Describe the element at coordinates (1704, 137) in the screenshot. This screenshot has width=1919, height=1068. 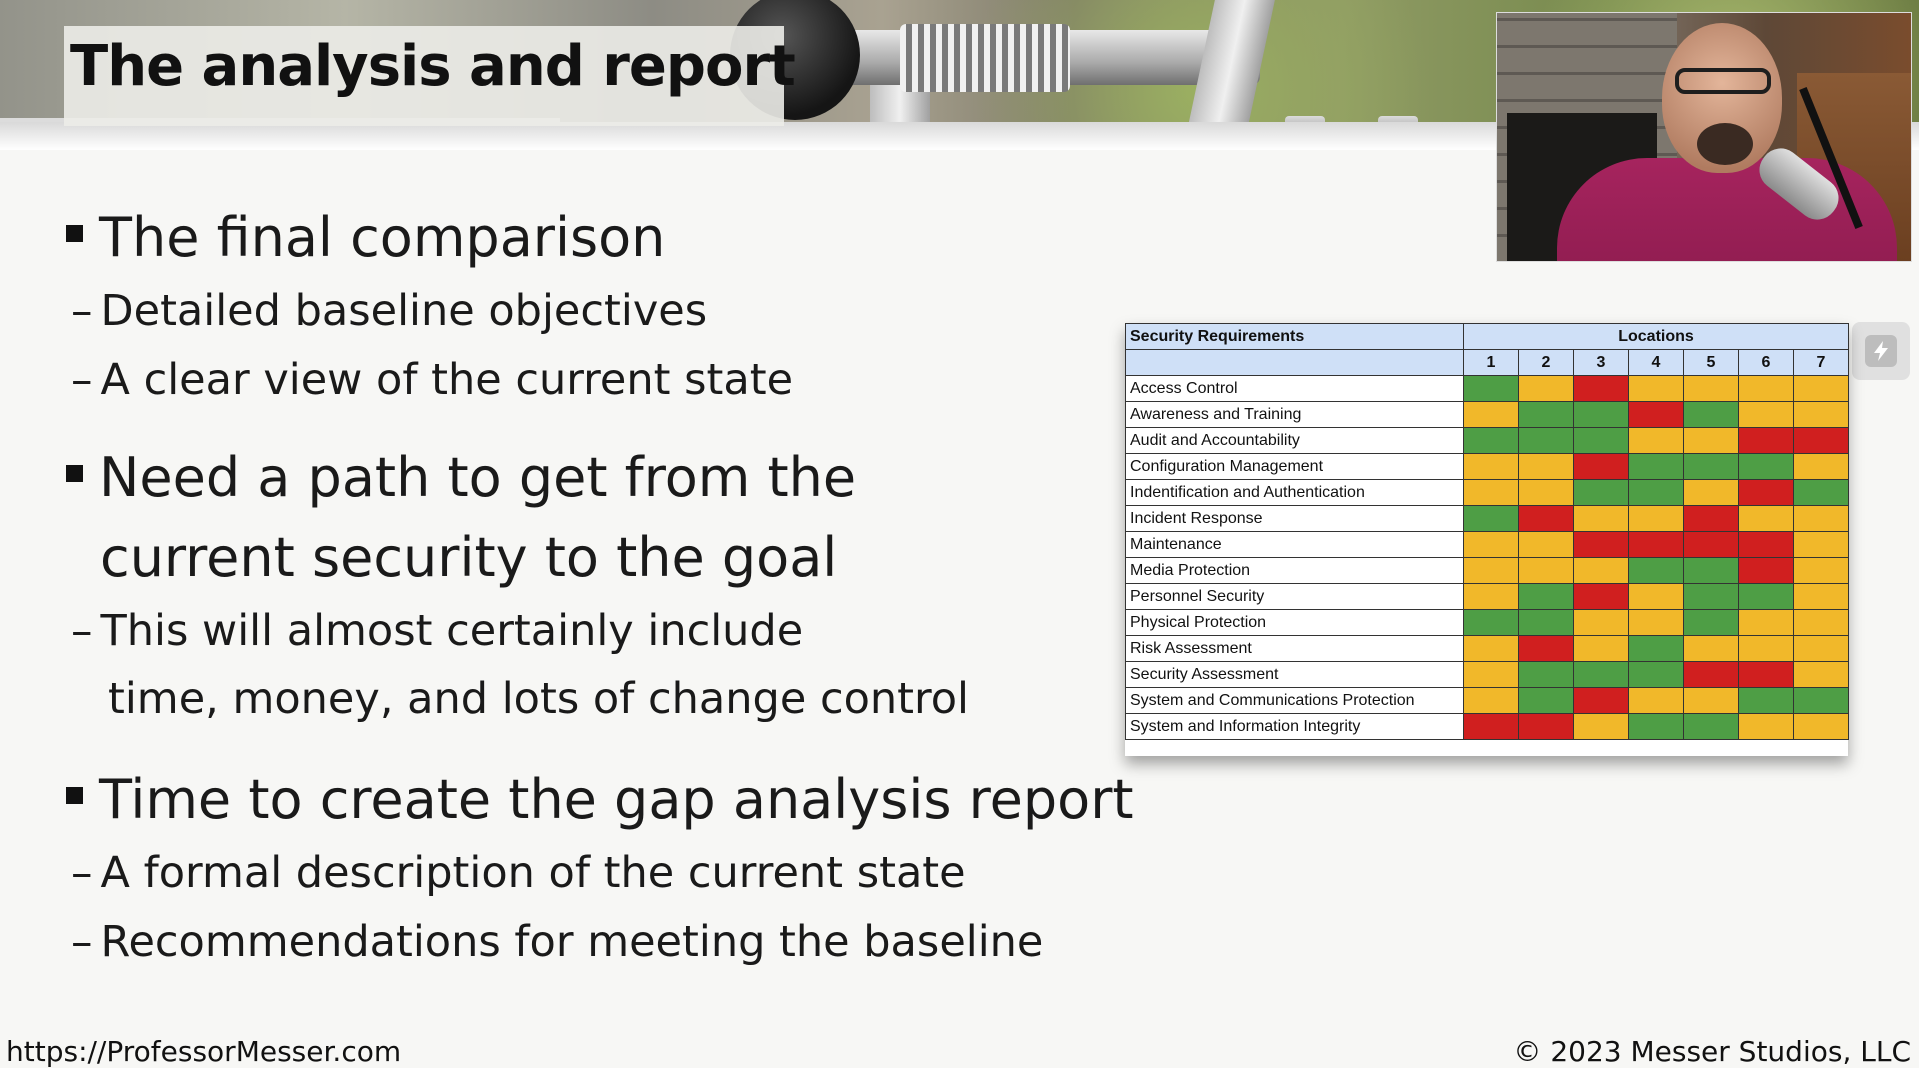
I see `presenter-webcam` at that location.